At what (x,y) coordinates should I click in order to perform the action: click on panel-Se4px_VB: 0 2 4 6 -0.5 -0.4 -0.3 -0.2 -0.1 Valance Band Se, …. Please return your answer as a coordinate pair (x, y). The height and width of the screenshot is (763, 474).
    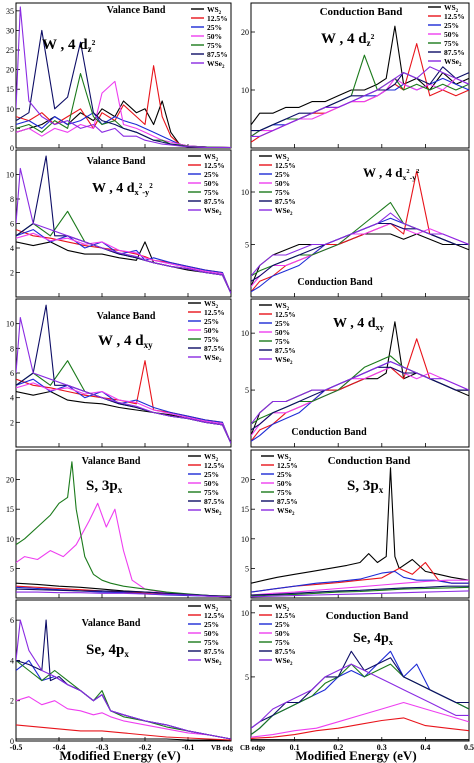
    Looking at the image, I should click on (121, 675).